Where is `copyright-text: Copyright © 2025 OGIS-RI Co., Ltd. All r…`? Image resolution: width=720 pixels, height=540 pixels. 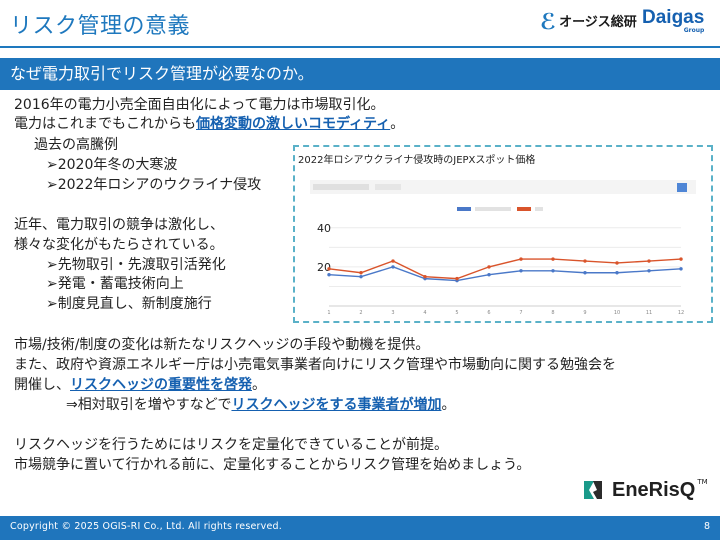
copyright-text: Copyright © 2025 OGIS-RI Co., Ltd. All r… is located at coordinates (146, 526).